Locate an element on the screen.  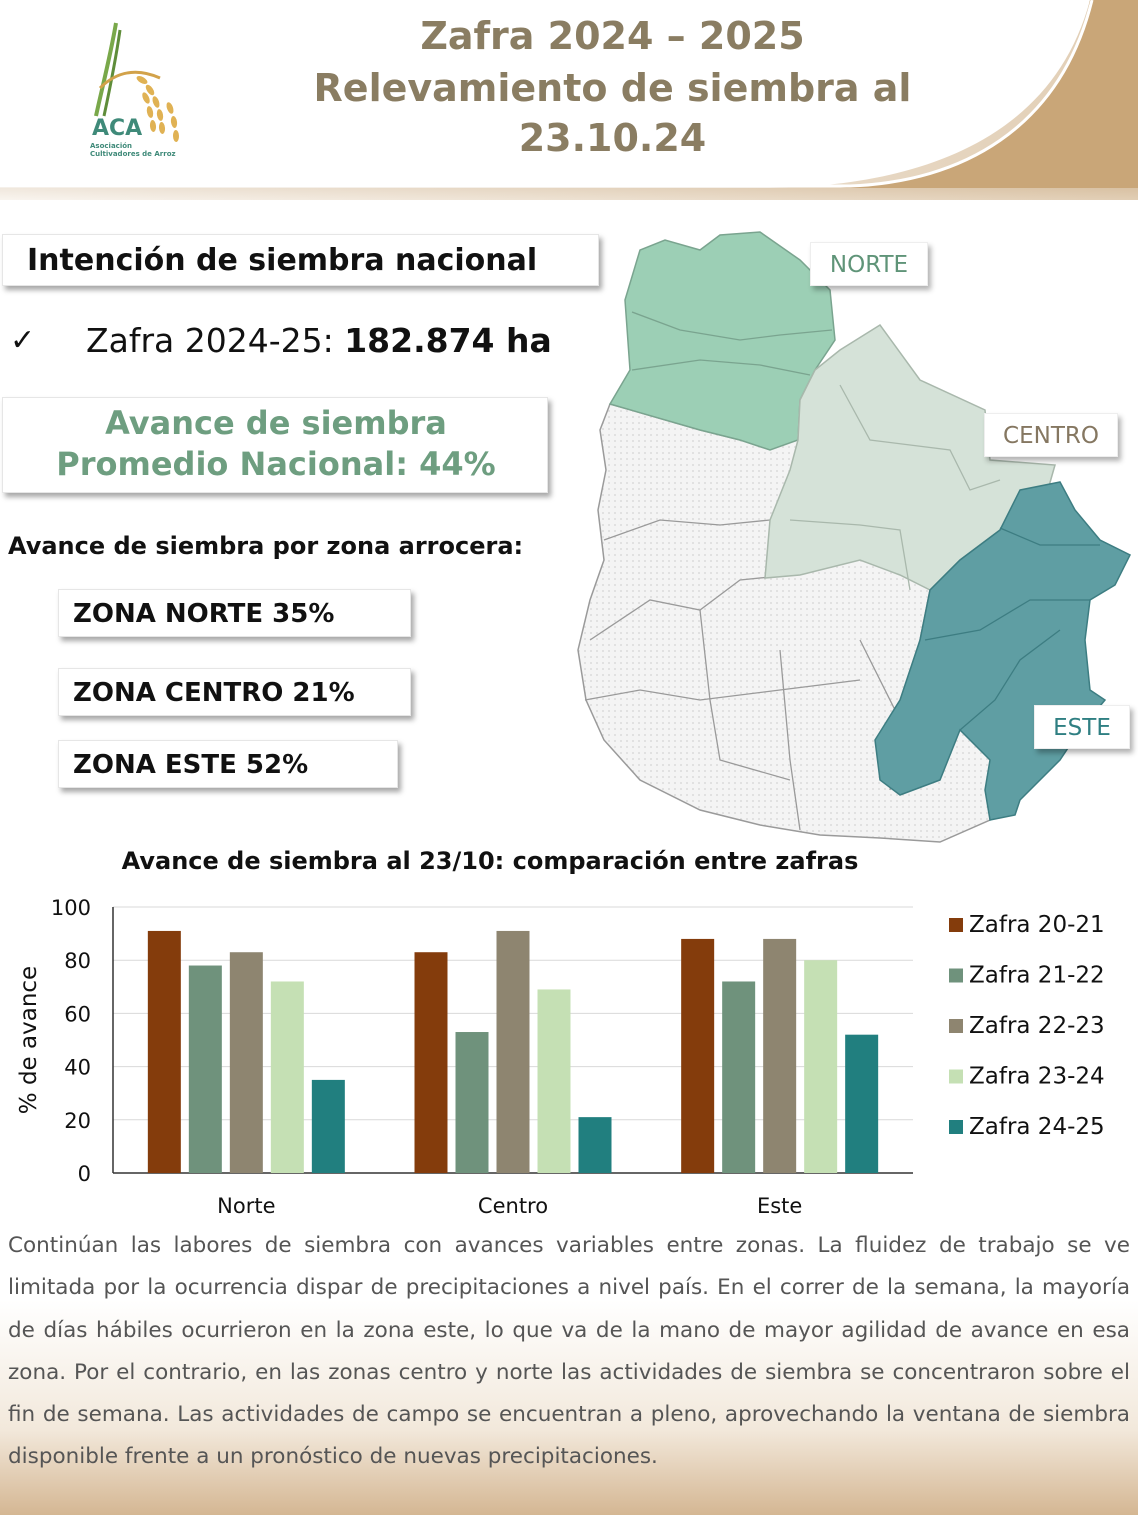
legend-label: Zafra 21-22 is located at coordinates (1037, 976).